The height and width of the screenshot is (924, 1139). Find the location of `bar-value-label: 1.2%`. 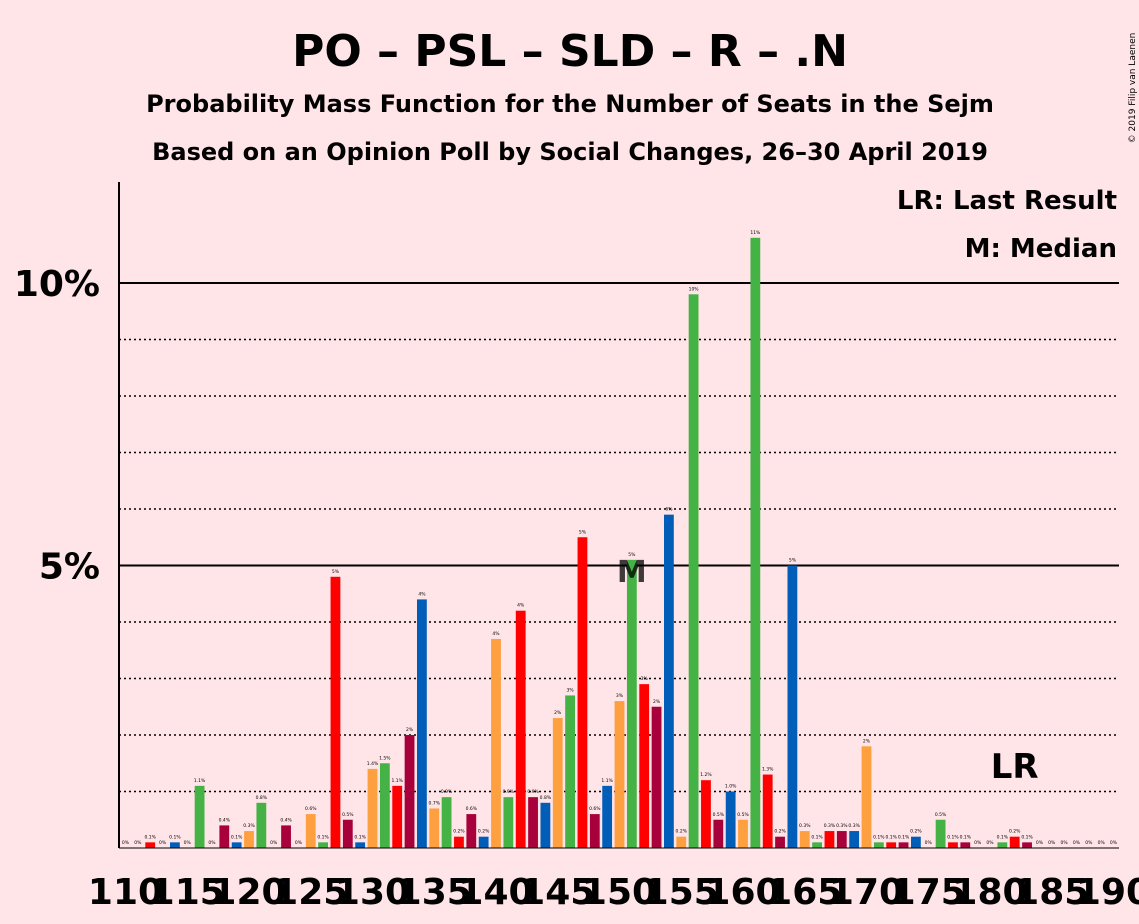

bar-value-label: 1.2% is located at coordinates (706, 775).